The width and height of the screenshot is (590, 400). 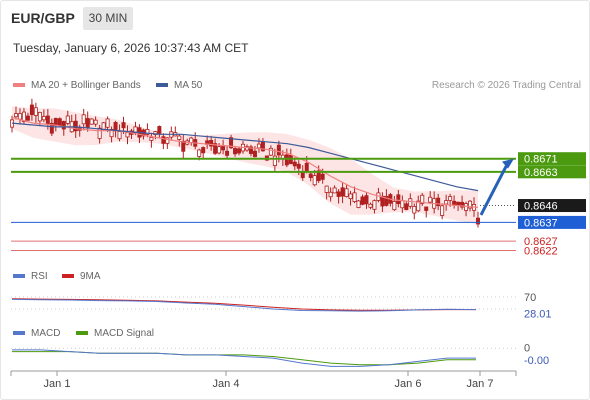 What do you see at coordinates (30, 276) in the screenshot?
I see `legend-rsi: RSI` at bounding box center [30, 276].